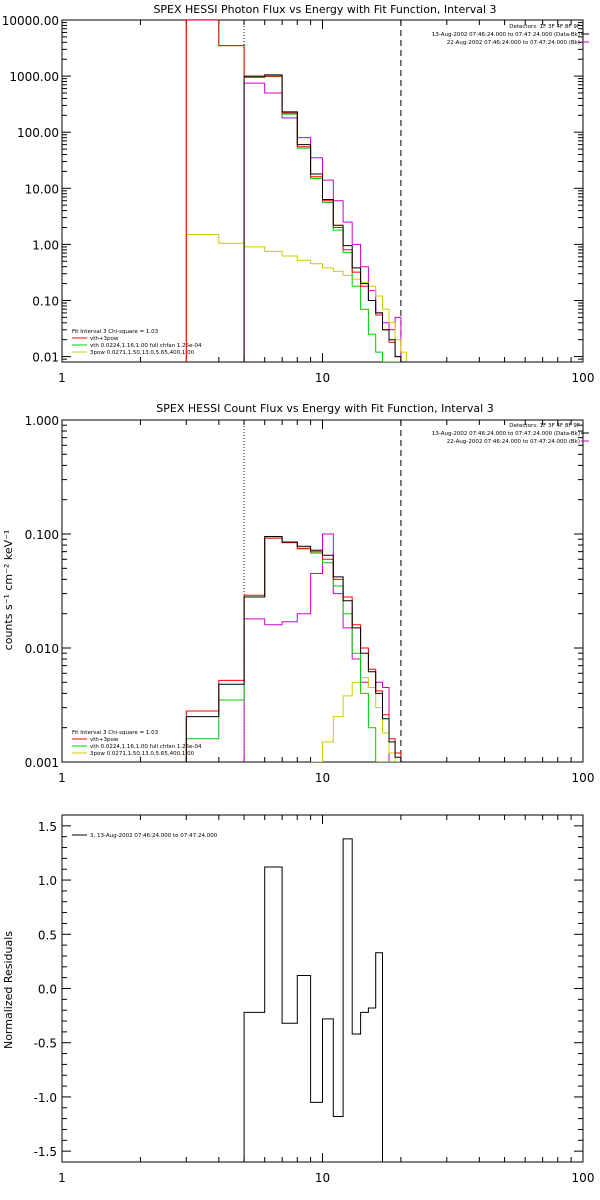  Describe the element at coordinates (47, 827) in the screenshot. I see `y-tick-label: 1.5` at that location.